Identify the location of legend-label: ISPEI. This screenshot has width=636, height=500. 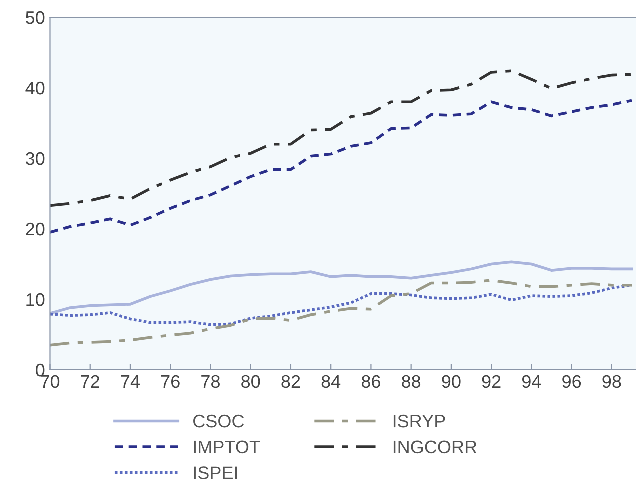
(216, 473).